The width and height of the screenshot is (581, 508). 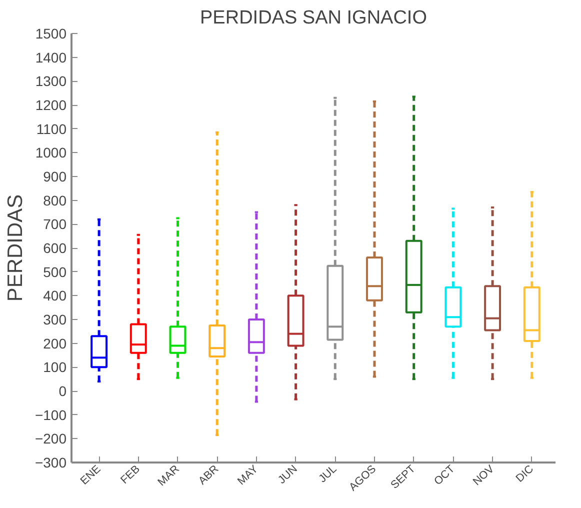 I want to click on y-tick-label: 100, so click(x=55, y=367).